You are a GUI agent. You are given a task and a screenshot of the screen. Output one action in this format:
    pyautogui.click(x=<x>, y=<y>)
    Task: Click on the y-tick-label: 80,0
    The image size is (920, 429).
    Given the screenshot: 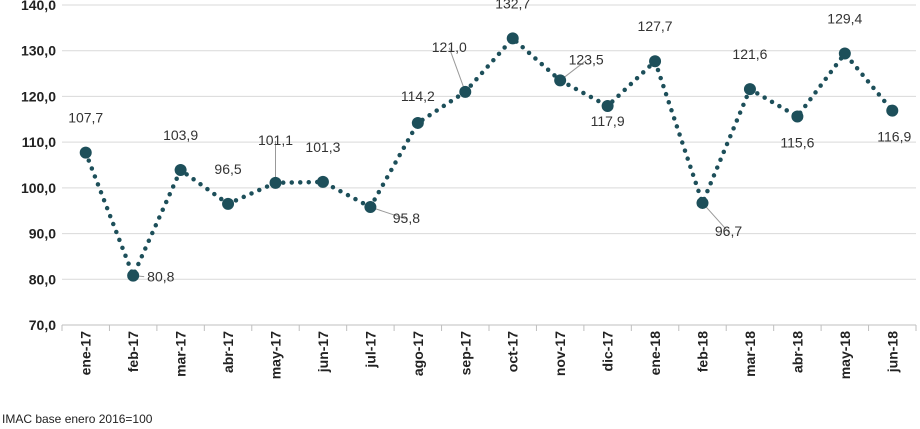 What is the action you would take?
    pyautogui.click(x=42, y=279)
    